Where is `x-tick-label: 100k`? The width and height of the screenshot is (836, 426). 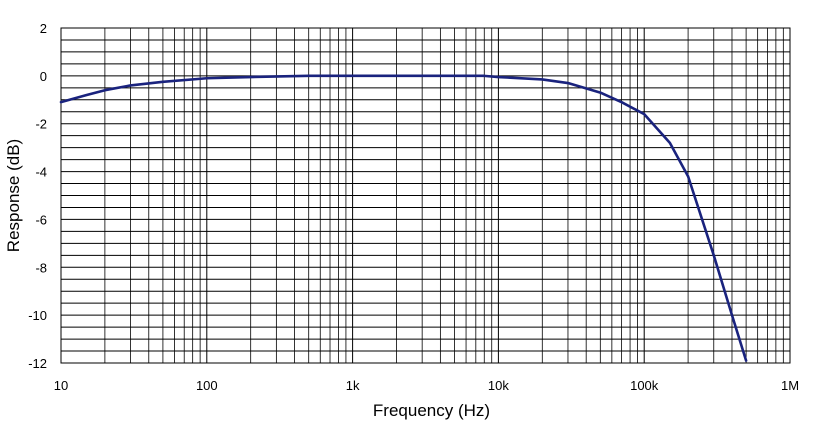
x-tick-label: 100k is located at coordinates (644, 385).